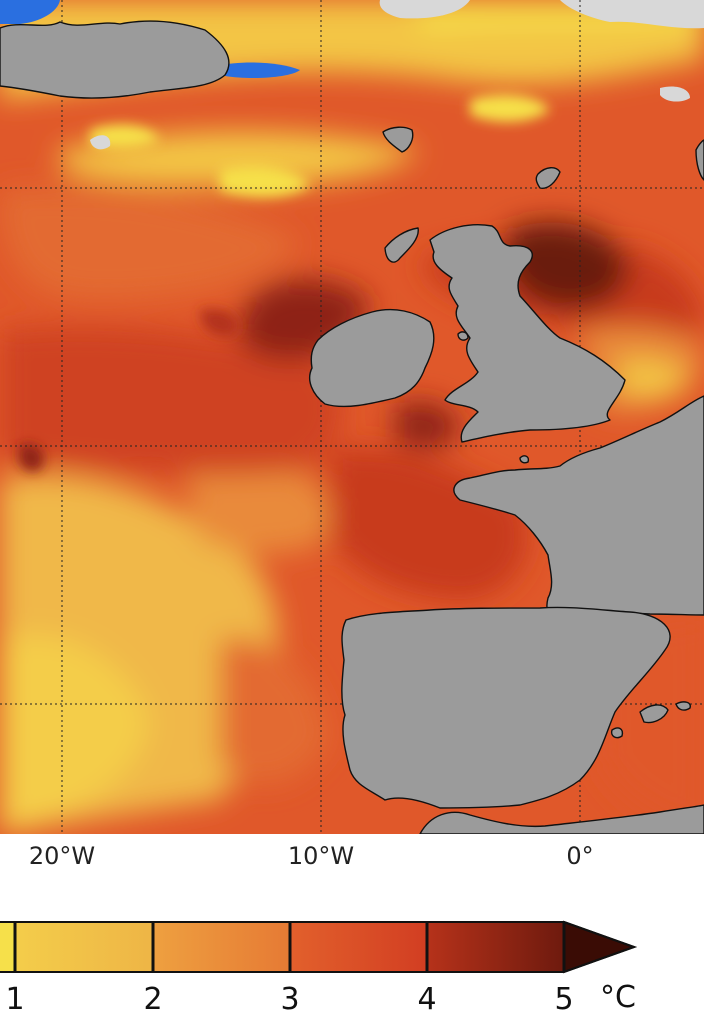 This screenshot has height=1017, width=704. What do you see at coordinates (683, 706) in the screenshot?
I see `balearic-islands-east` at bounding box center [683, 706].